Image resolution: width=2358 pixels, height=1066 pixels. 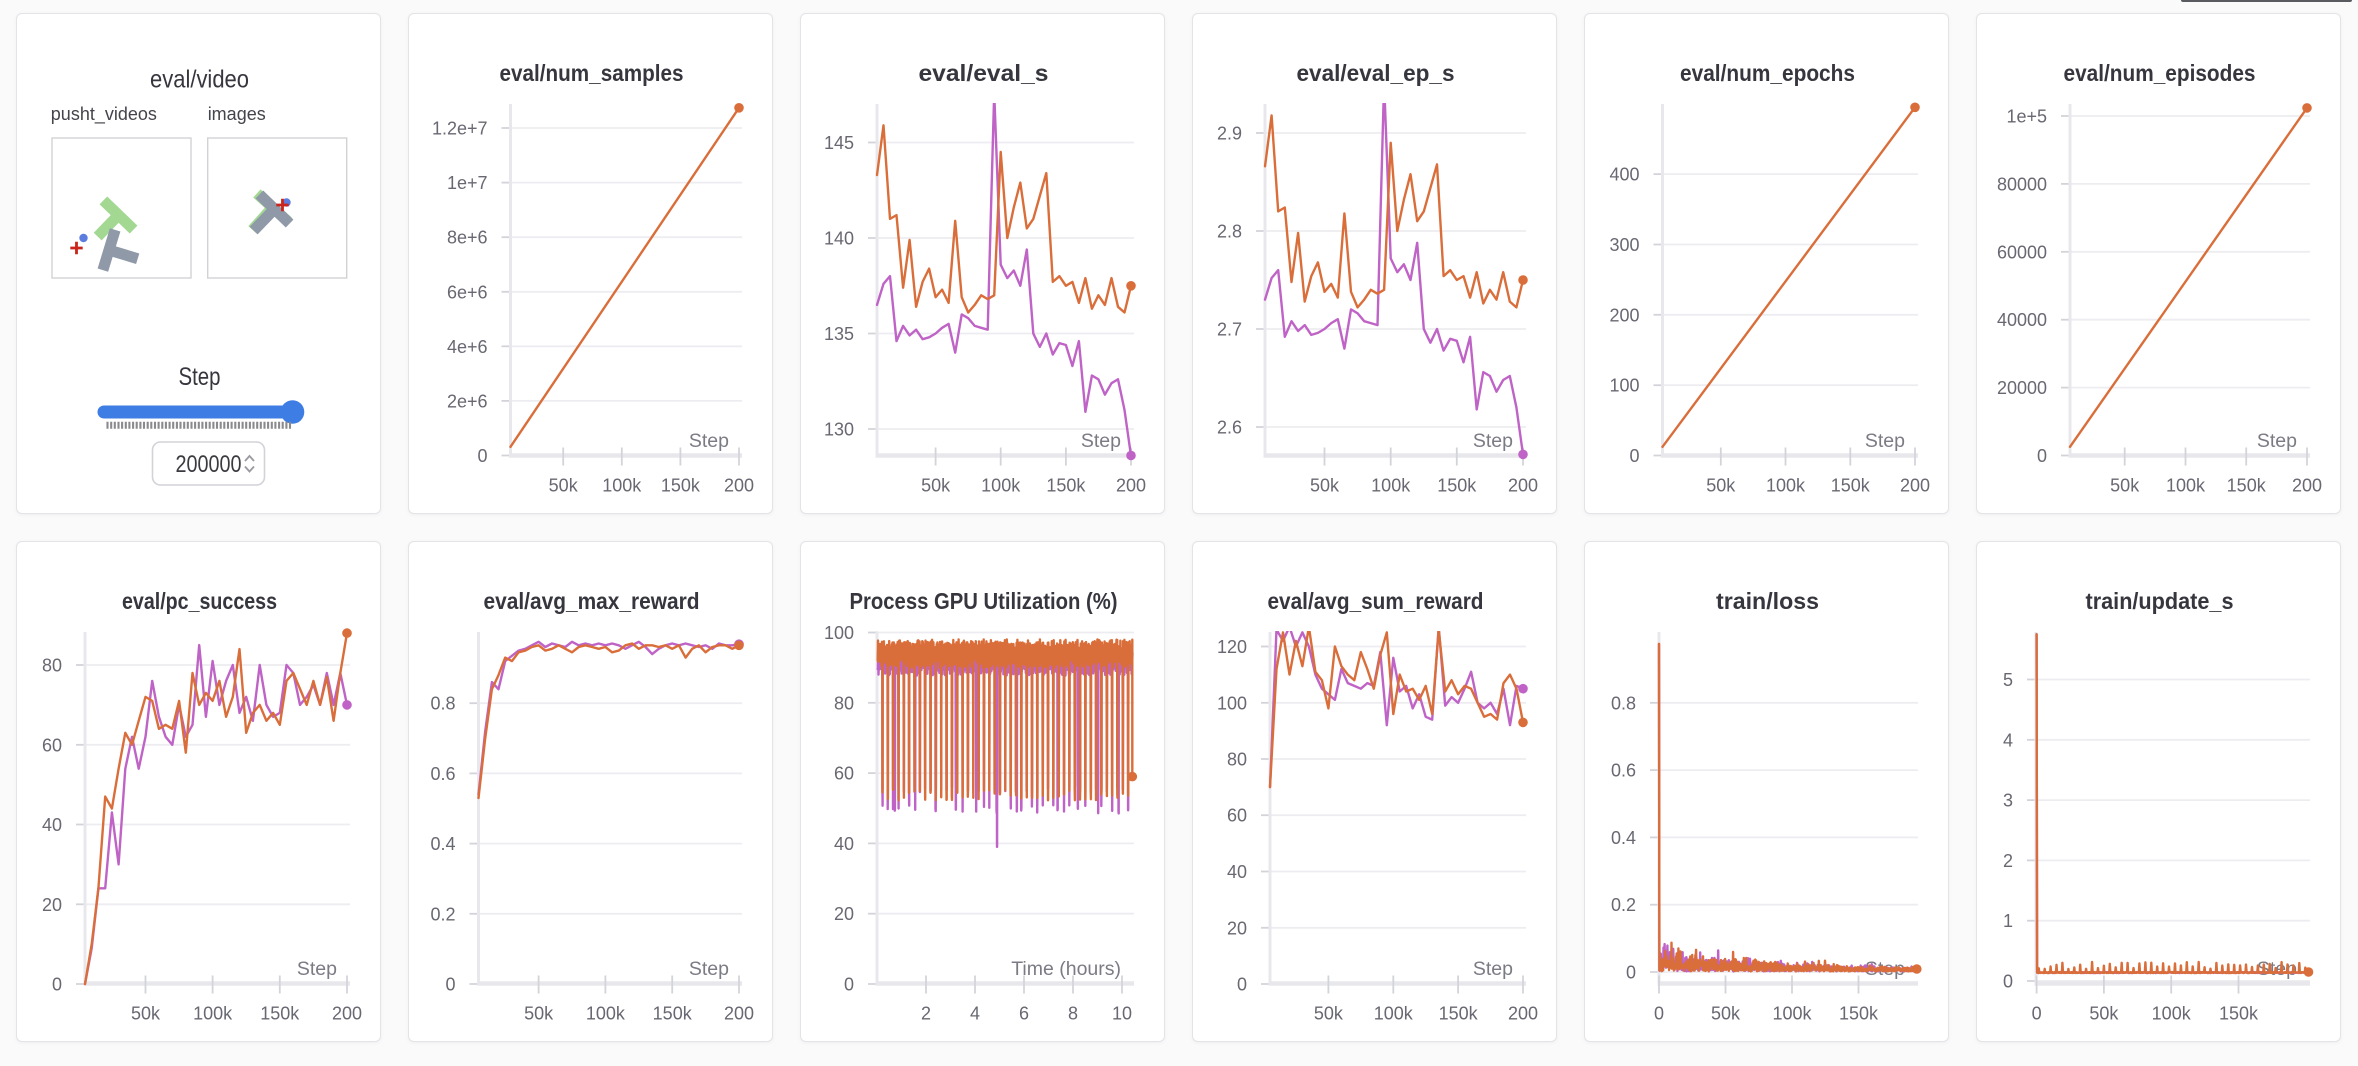 I want to click on svg-text: Time (hours), so click(x=1066, y=969).